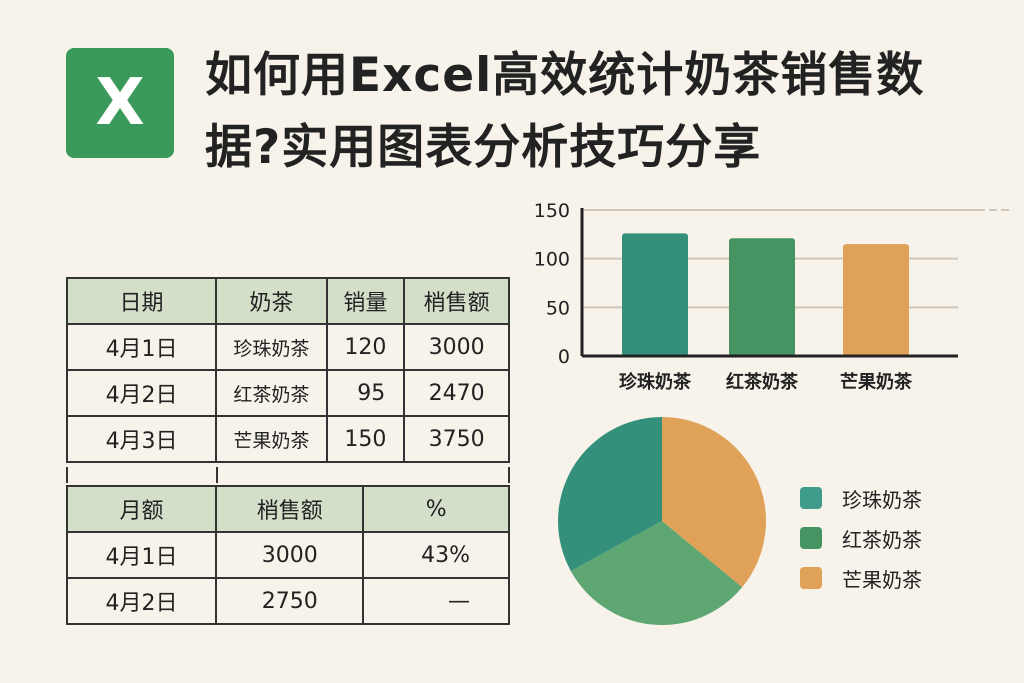 This screenshot has width=1024, height=683. I want to click on table-row: 4月2日 2750 —, so click(287, 601).